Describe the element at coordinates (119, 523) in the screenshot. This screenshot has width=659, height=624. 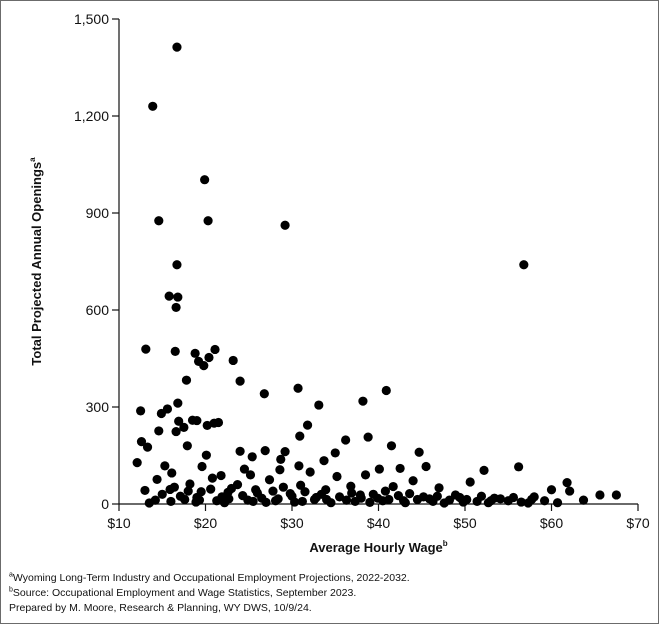
I see `x-tick-label: $10` at that location.